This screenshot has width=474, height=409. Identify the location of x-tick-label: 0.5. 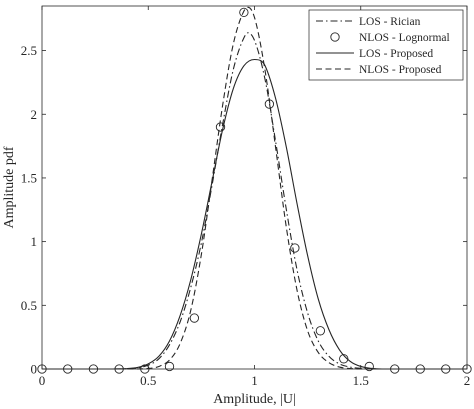
(148, 380).